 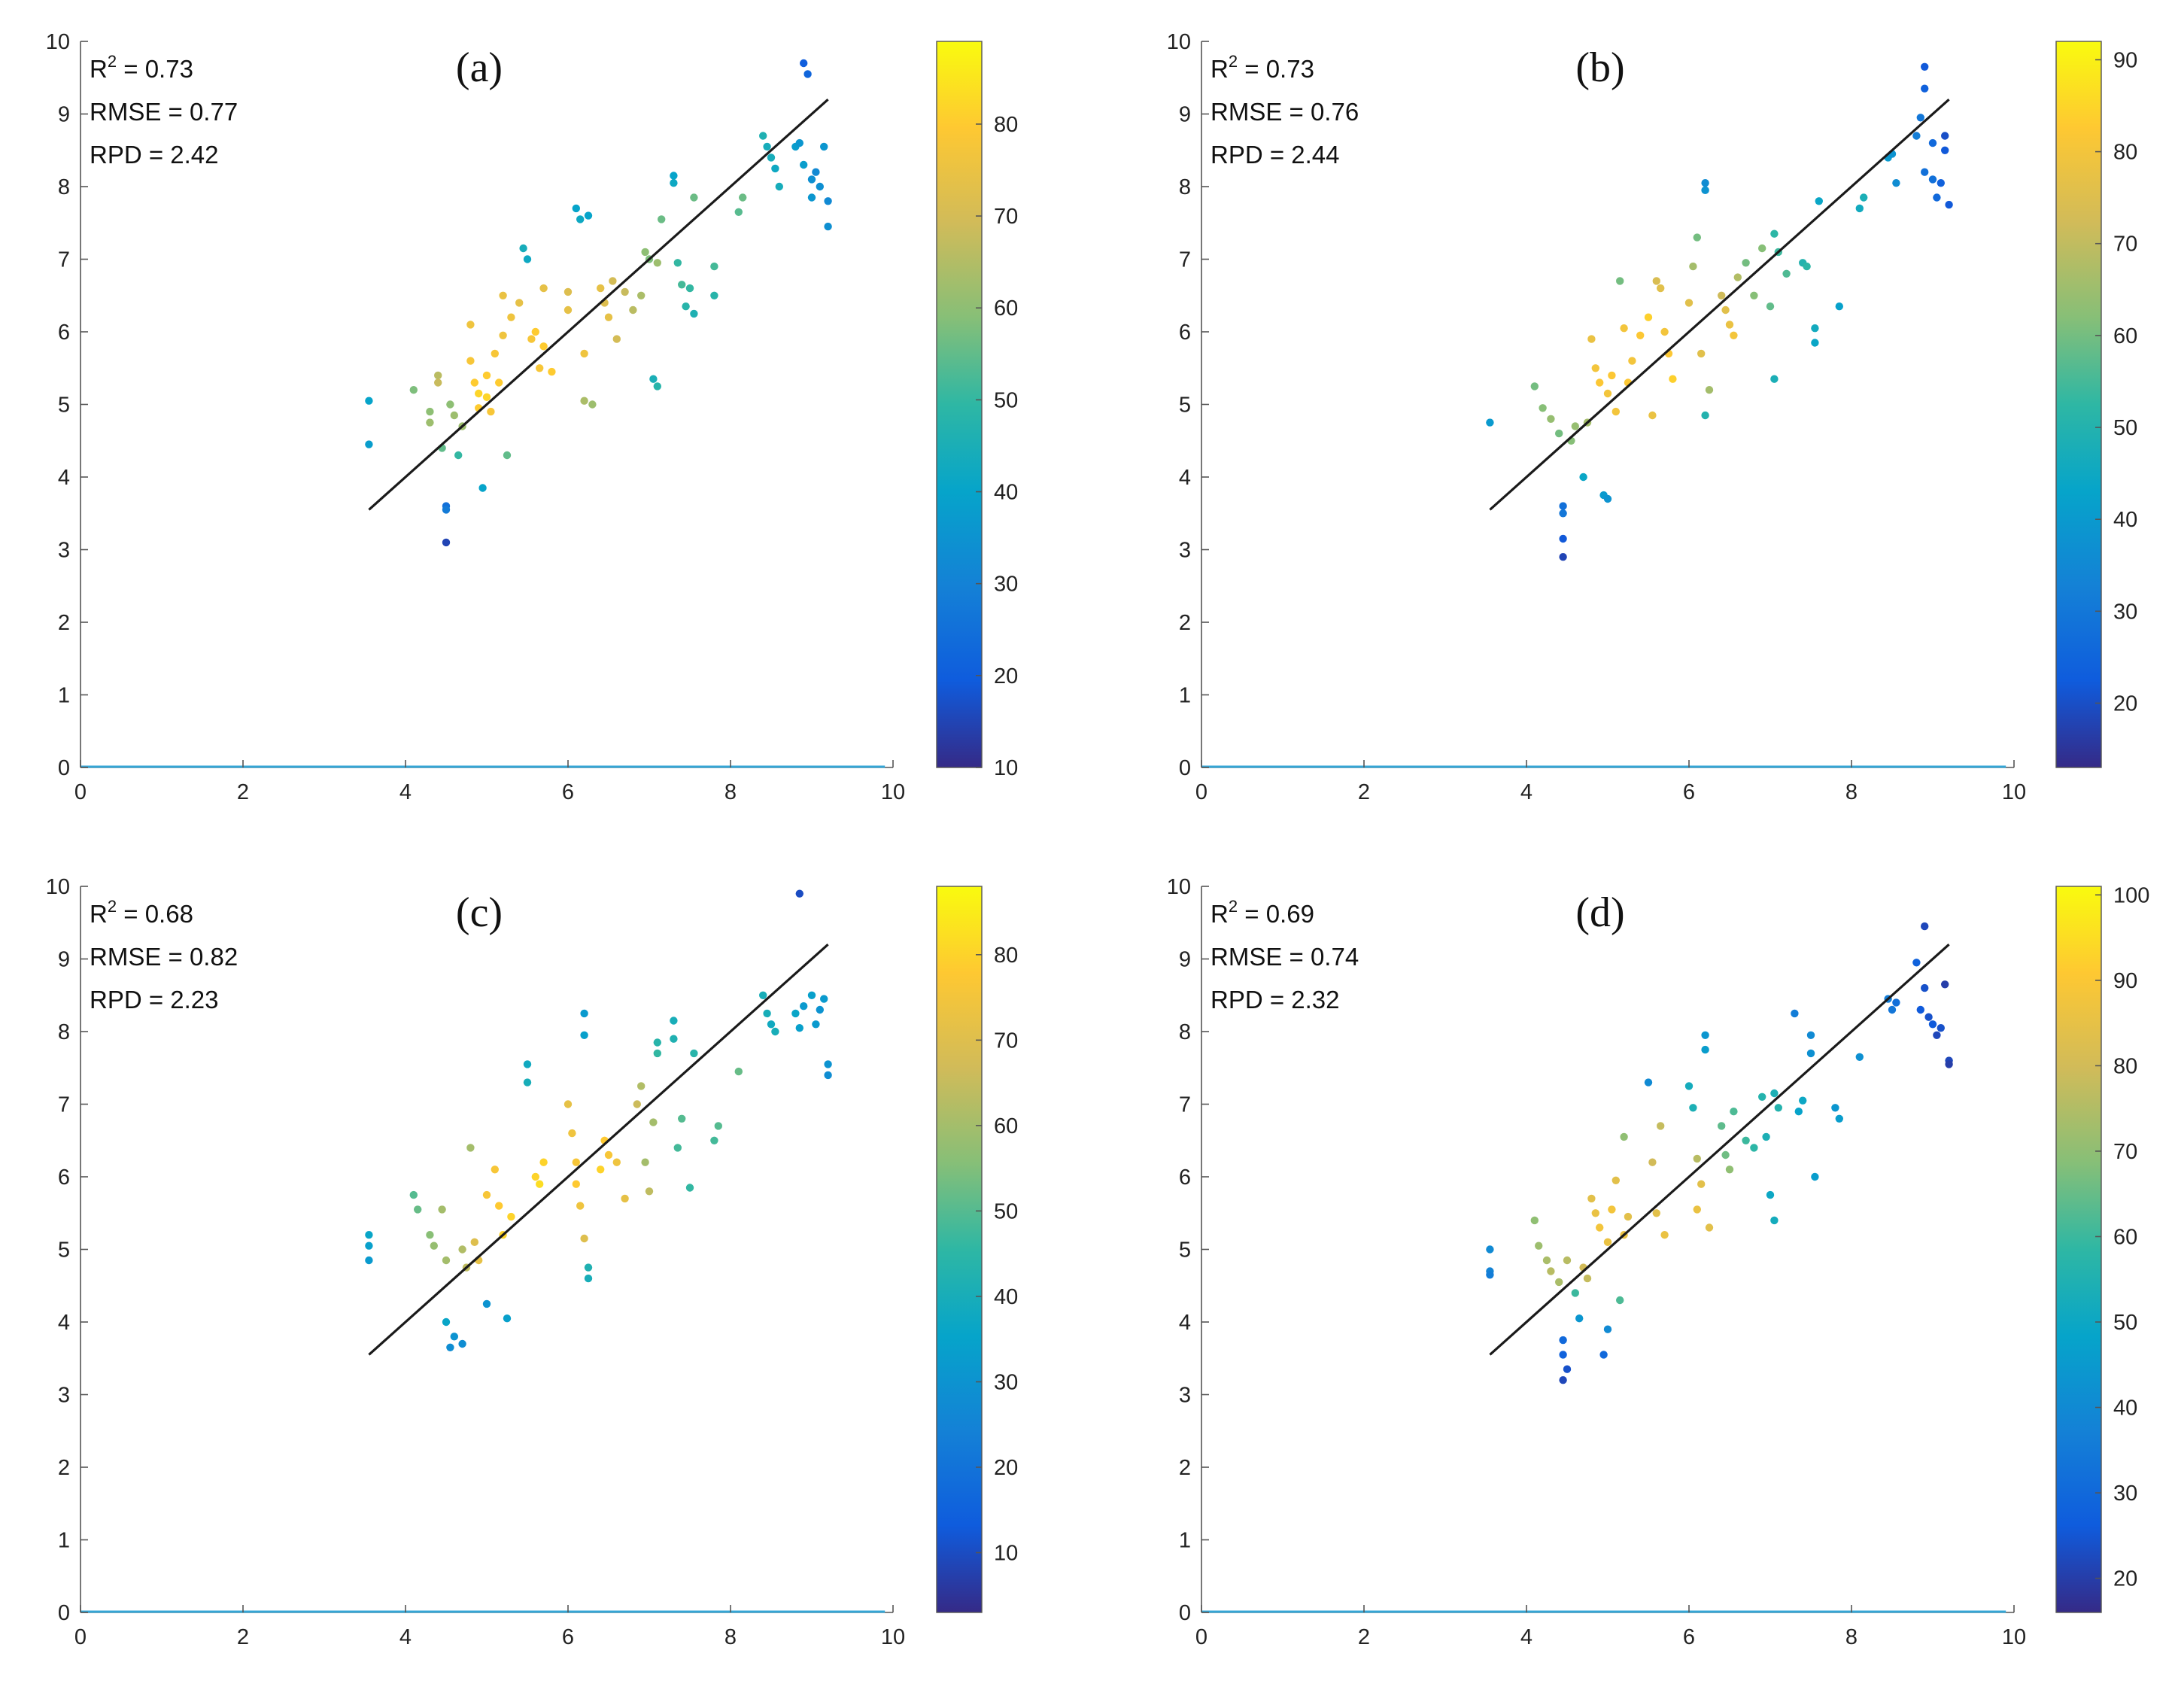 I want to click on panel-a-y-tick-label: 6, so click(x=64, y=333).